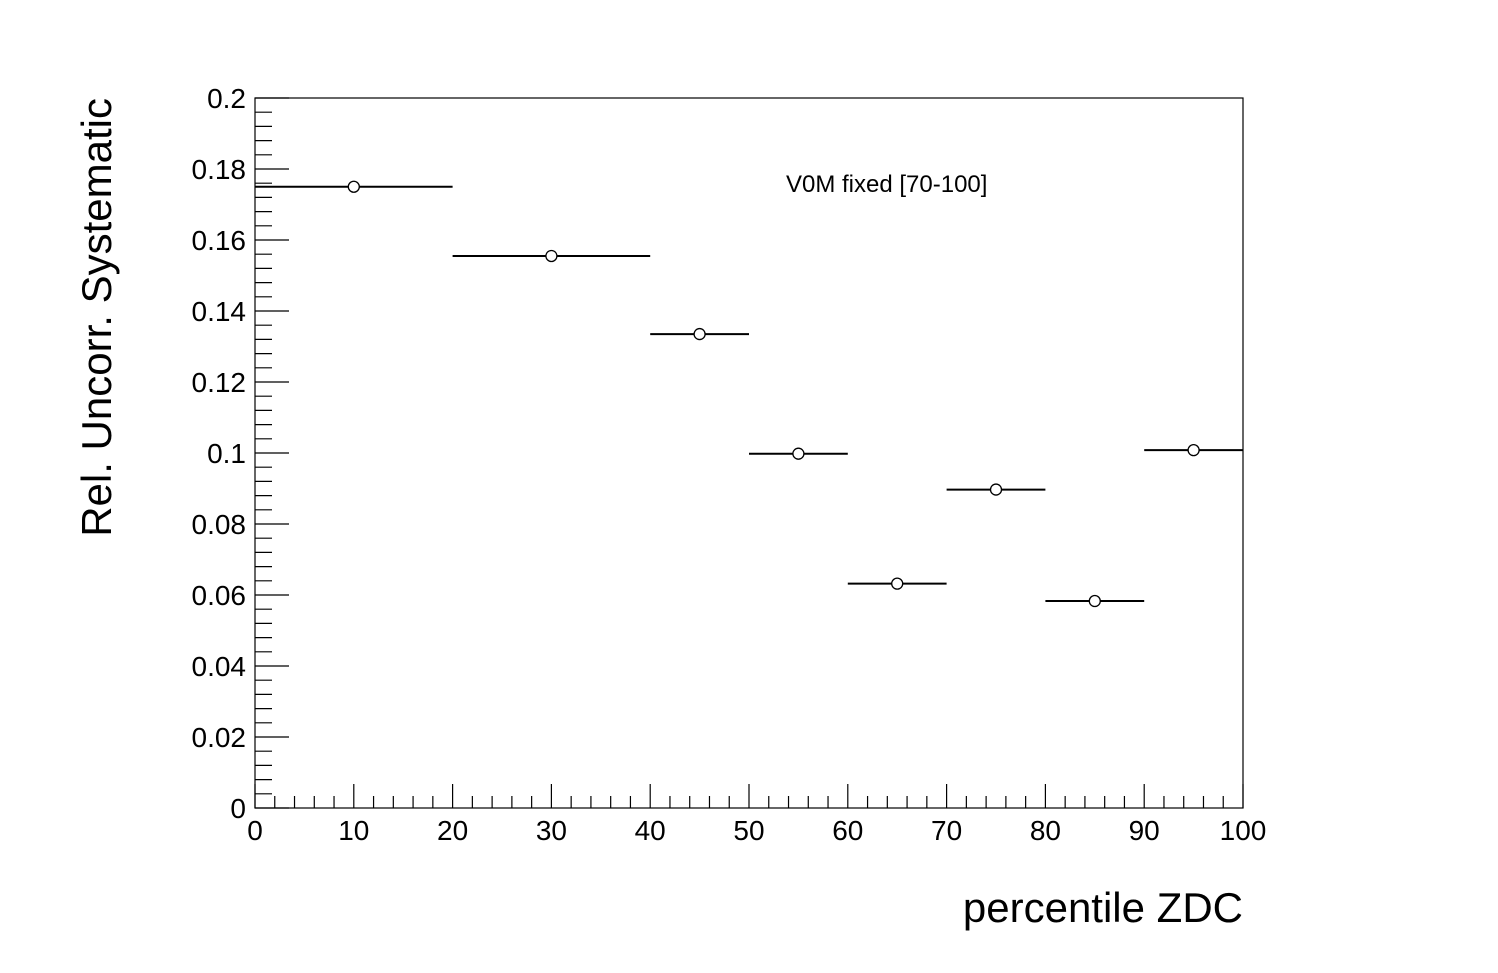 This screenshot has height=973, width=1498. I want to click on x-axis-ticks, so click(749, 796).